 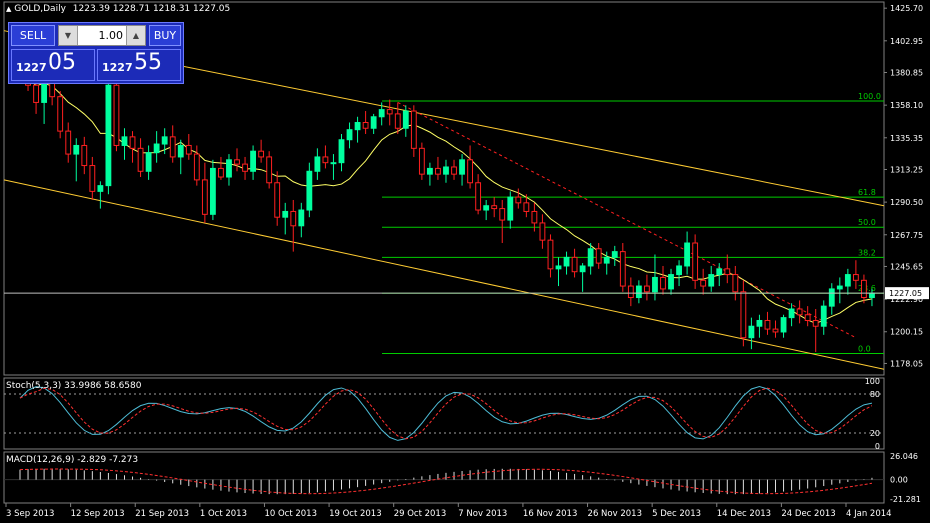 I want to click on stoch-tick-label: 80, so click(x=875, y=394).